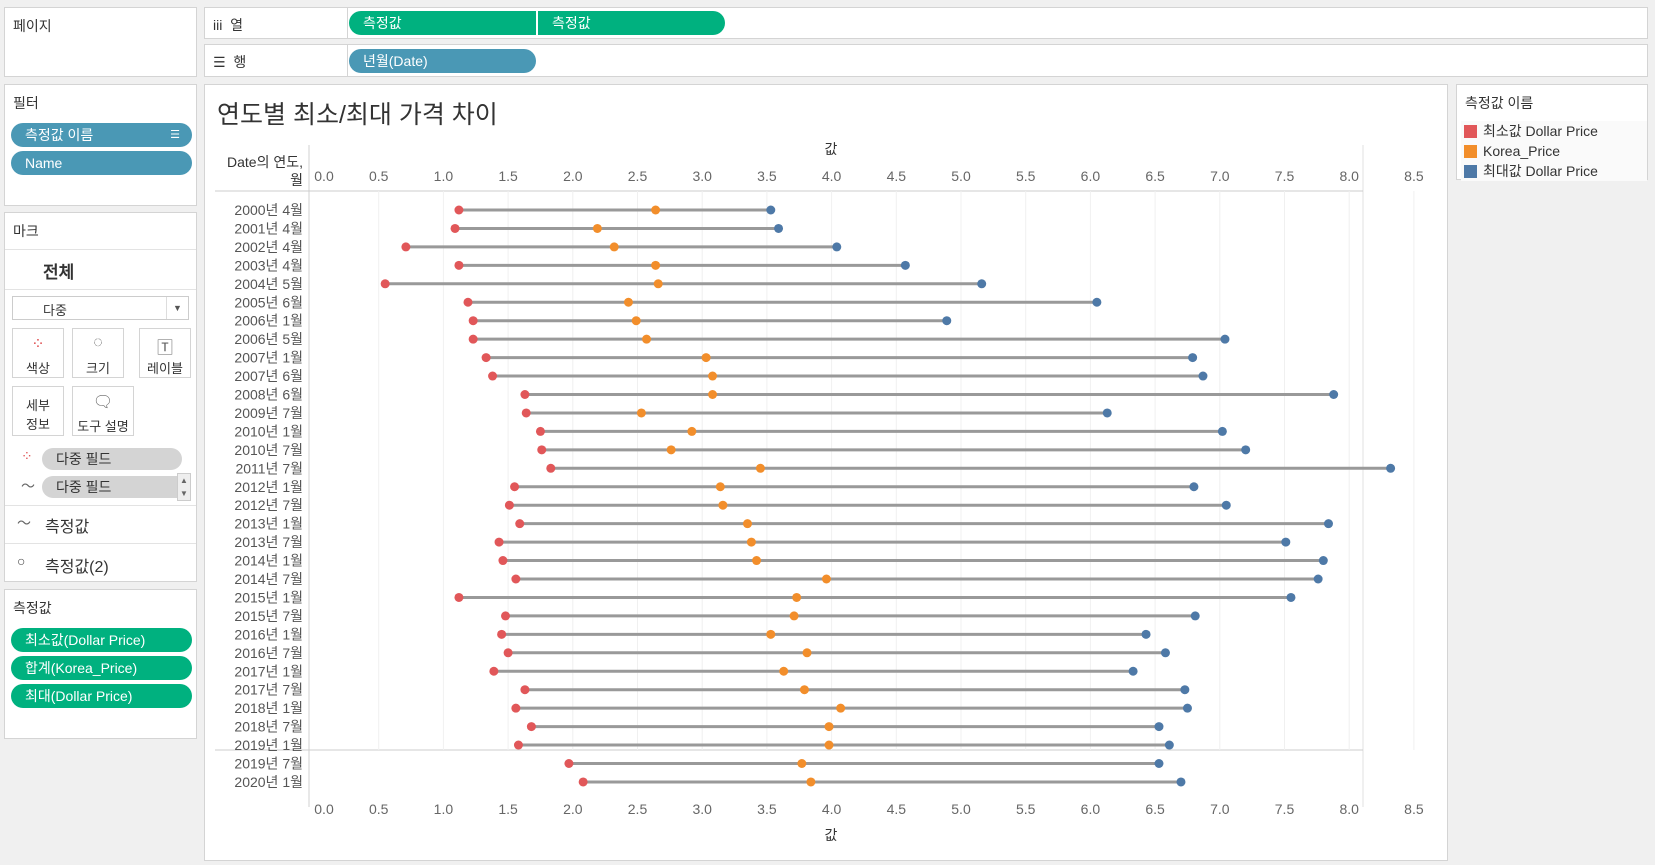 The height and width of the screenshot is (865, 1655). Describe the element at coordinates (38, 411) in the screenshot. I see `detail-card: 세부 정보` at that location.